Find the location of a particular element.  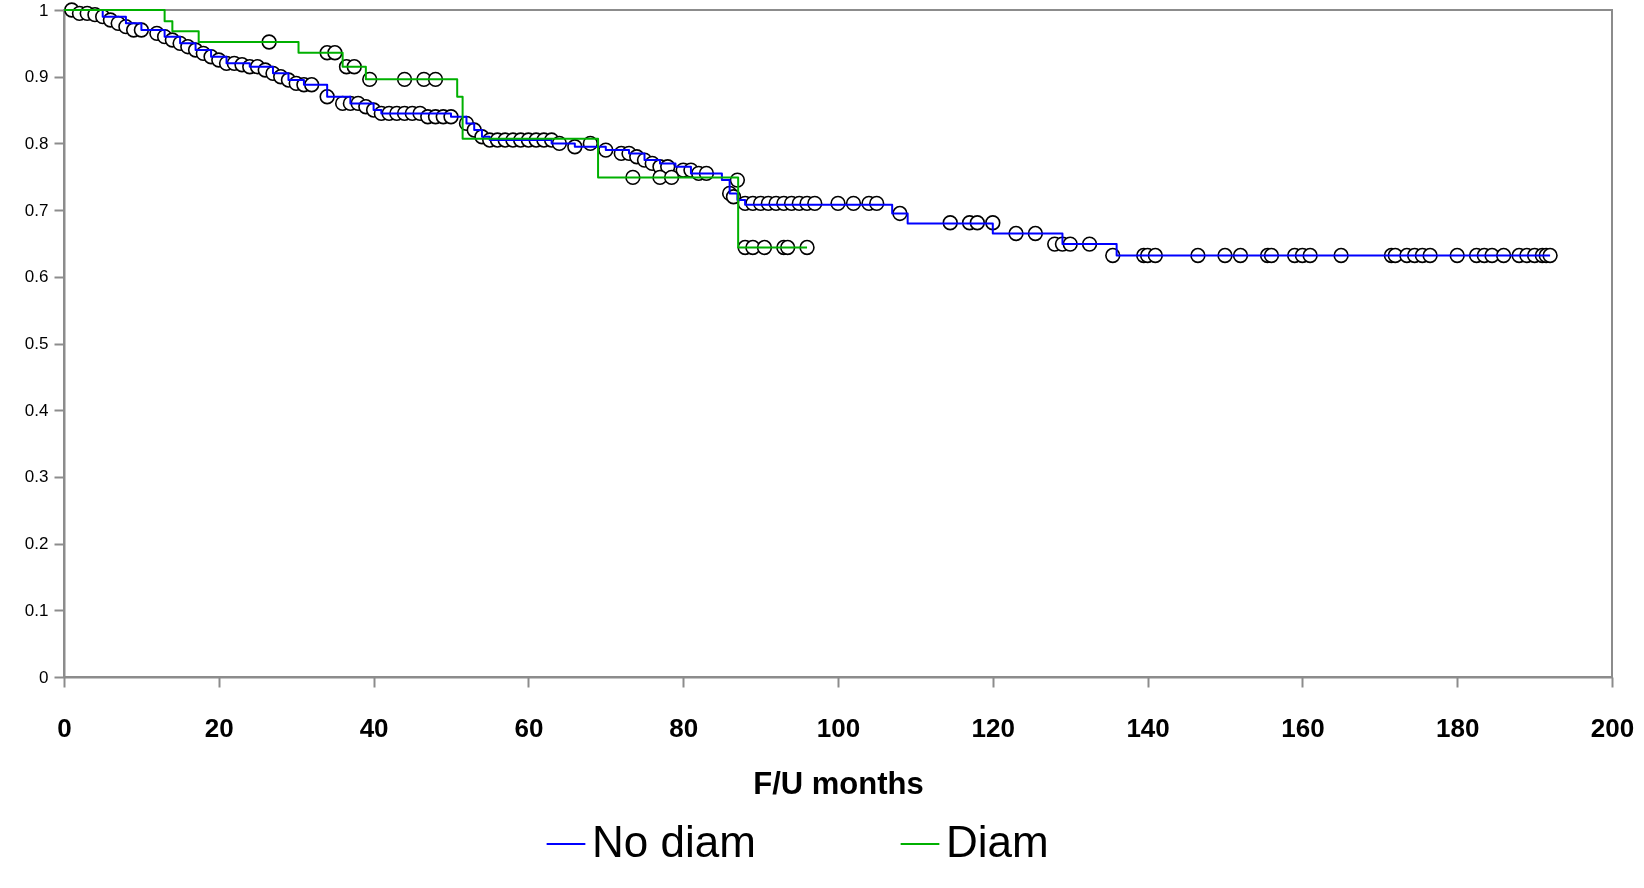

y-tick-label: 0.5 is located at coordinates (36, 343).